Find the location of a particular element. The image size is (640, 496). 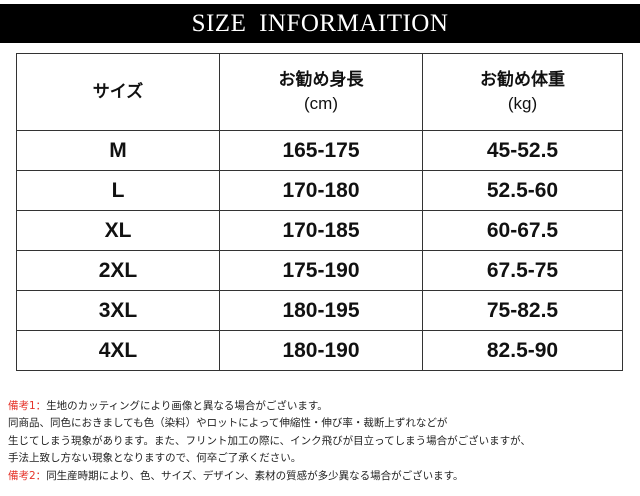

header-height: お勧め身長 (cm) is located at coordinates (321, 92).